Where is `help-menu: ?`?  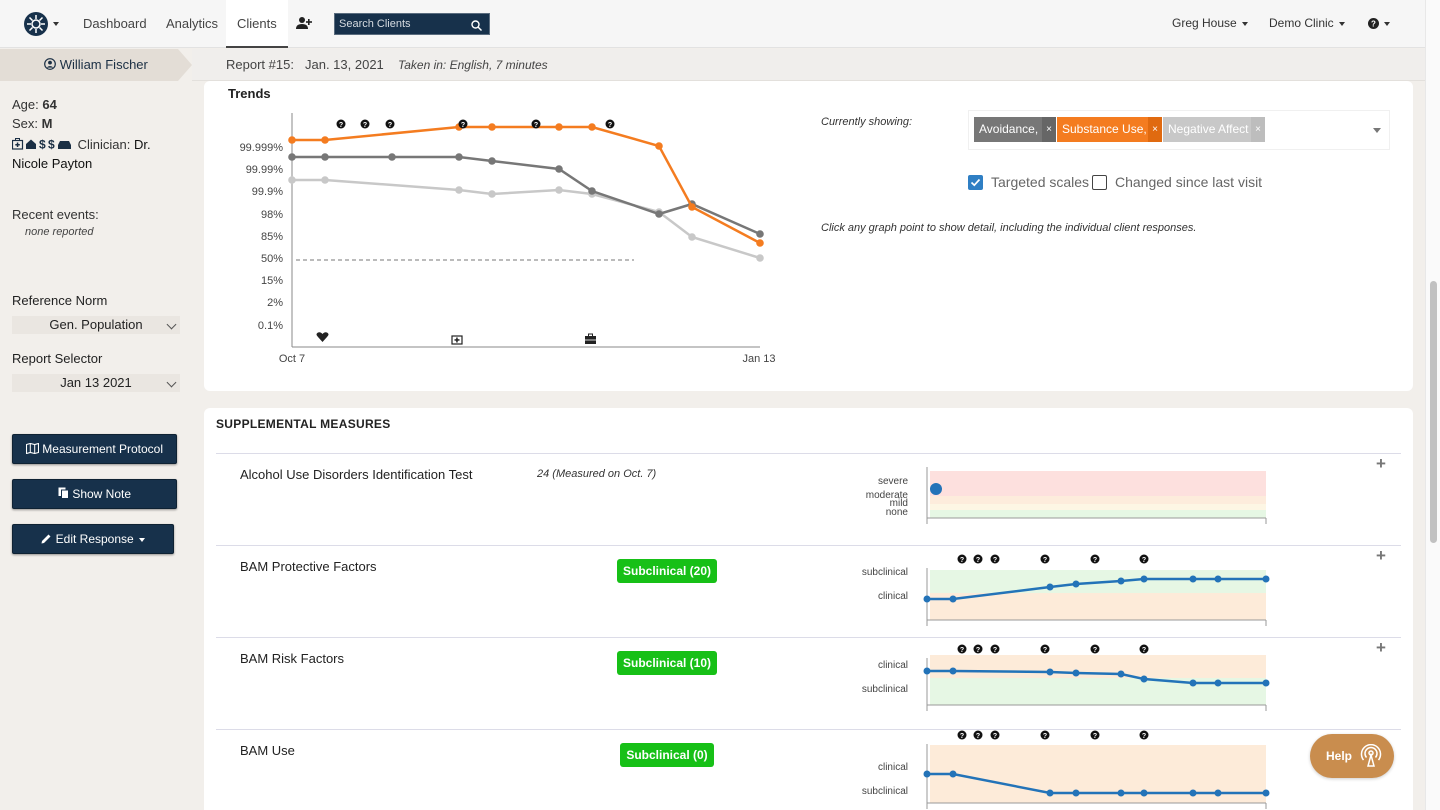 help-menu: ? is located at coordinates (1379, 24).